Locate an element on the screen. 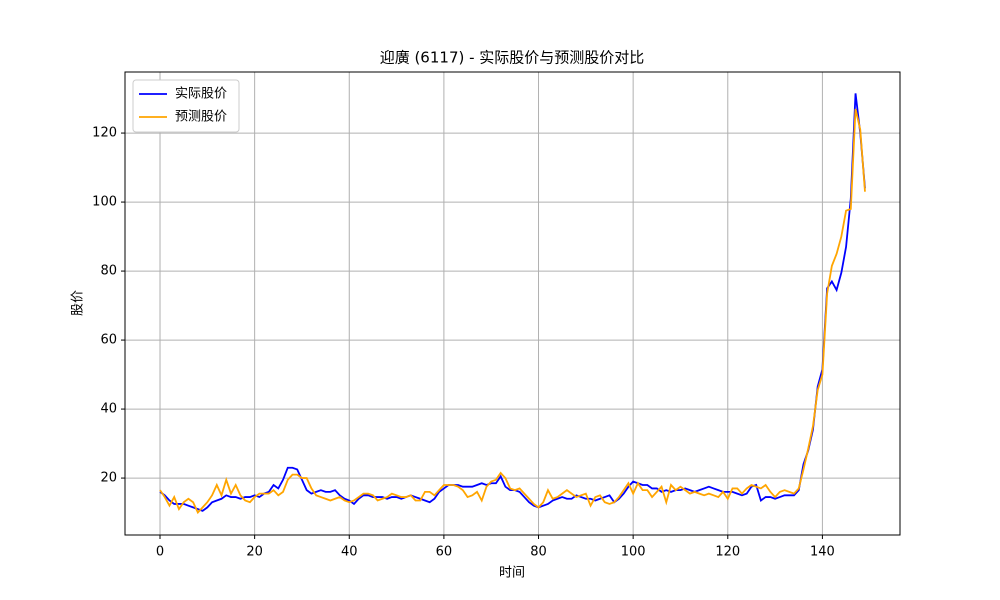 This screenshot has width=1000, height=600. y-tick-label: 60 is located at coordinates (108, 340).